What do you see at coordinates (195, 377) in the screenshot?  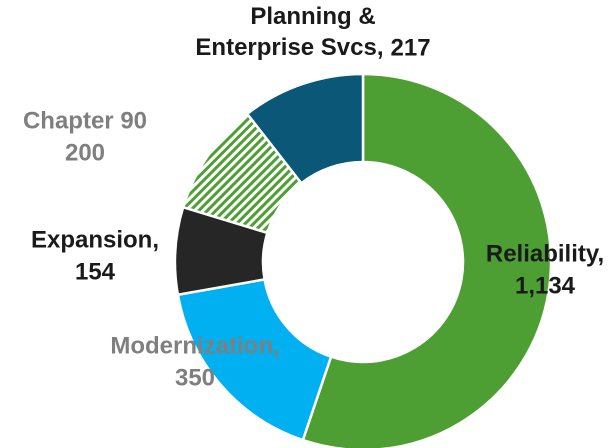 I see `value-label: 350` at bounding box center [195, 377].